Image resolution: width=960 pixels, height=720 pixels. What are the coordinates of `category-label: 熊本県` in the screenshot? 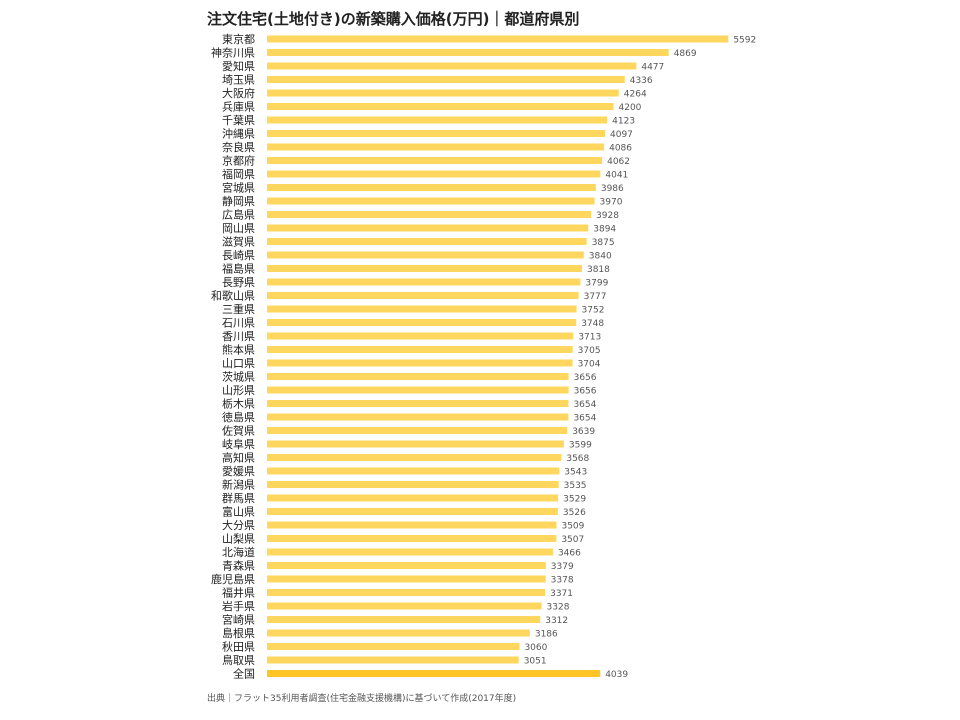 It's located at (238, 350).